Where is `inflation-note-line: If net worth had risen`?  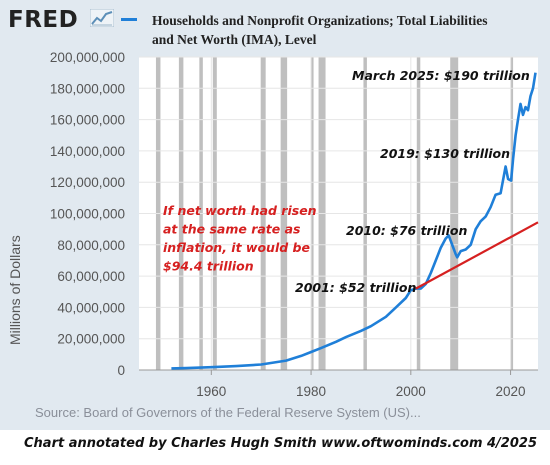
inflation-note-line: If net worth had risen is located at coordinates (240, 210).